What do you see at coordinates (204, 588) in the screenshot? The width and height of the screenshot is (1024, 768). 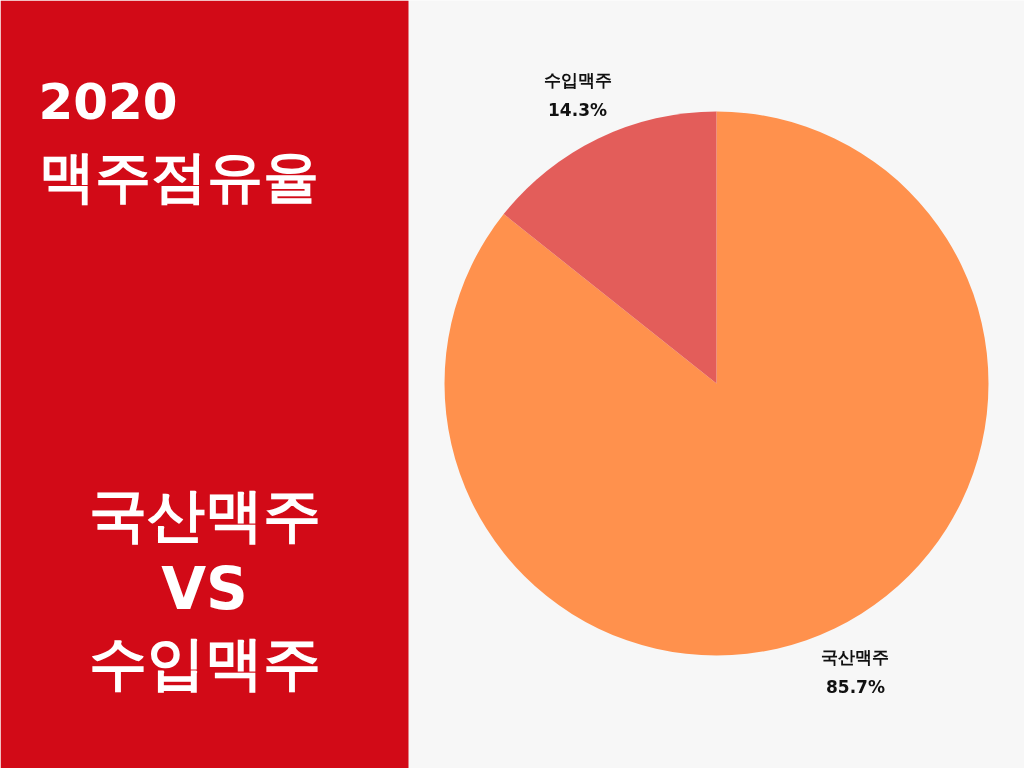 I see `text: VS` at bounding box center [204, 588].